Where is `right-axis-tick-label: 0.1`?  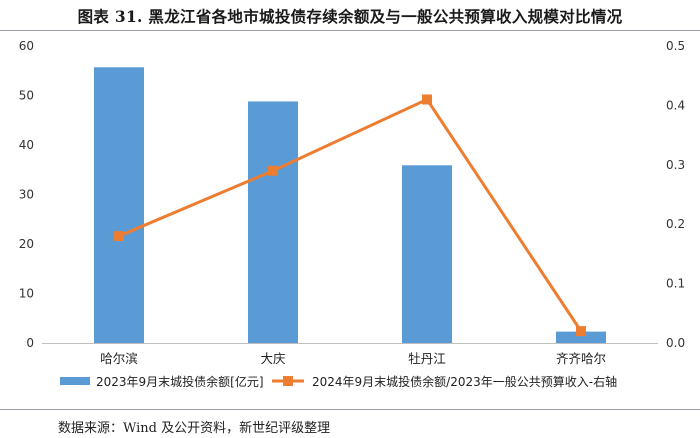
right-axis-tick-label: 0.1 is located at coordinates (675, 284).